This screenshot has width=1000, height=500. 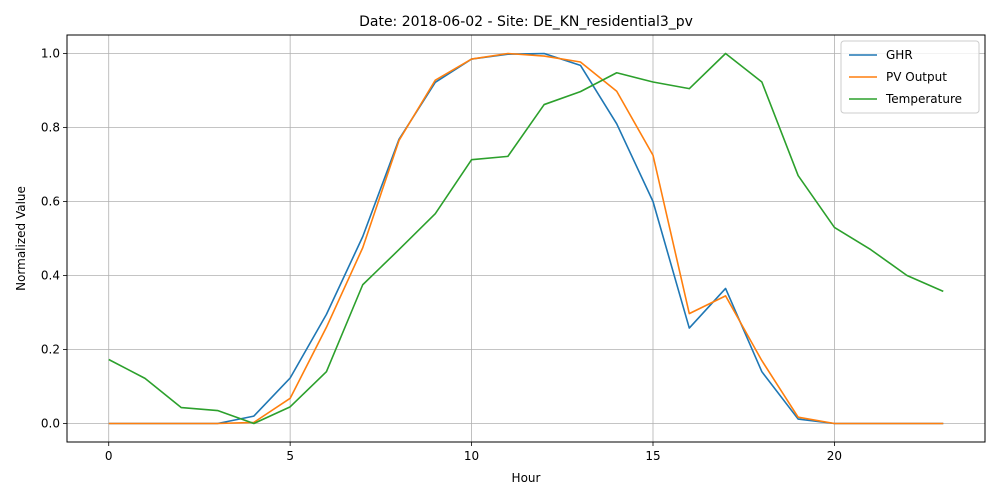 What do you see at coordinates (50, 202) in the screenshot?
I see `y-tick-label: 0.6` at bounding box center [50, 202].